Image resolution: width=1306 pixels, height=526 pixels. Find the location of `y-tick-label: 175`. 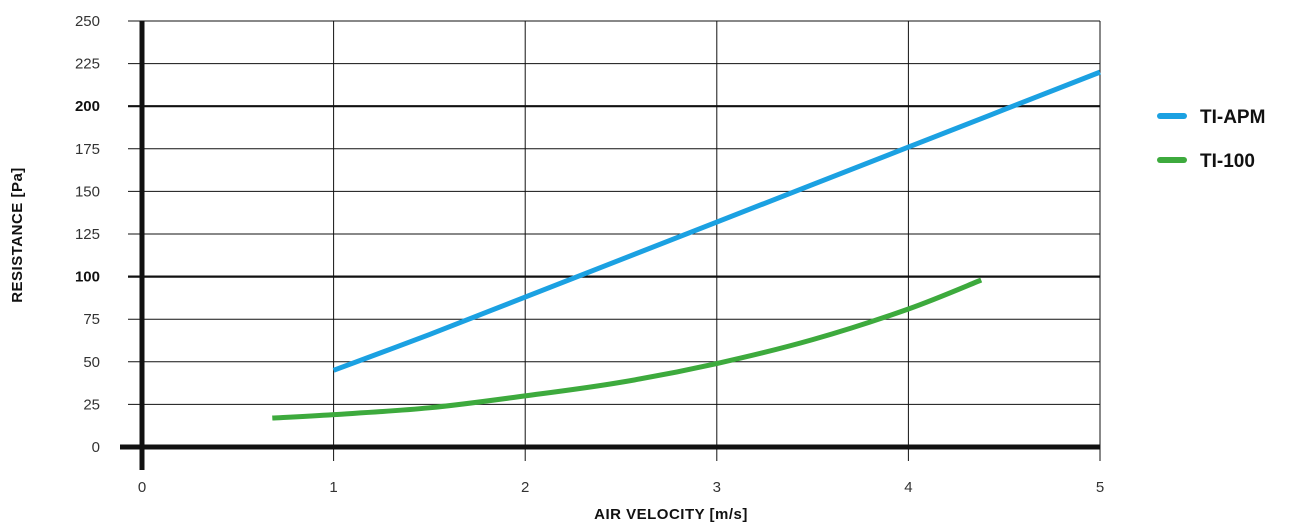

y-tick-label: 175 is located at coordinates (87, 149).